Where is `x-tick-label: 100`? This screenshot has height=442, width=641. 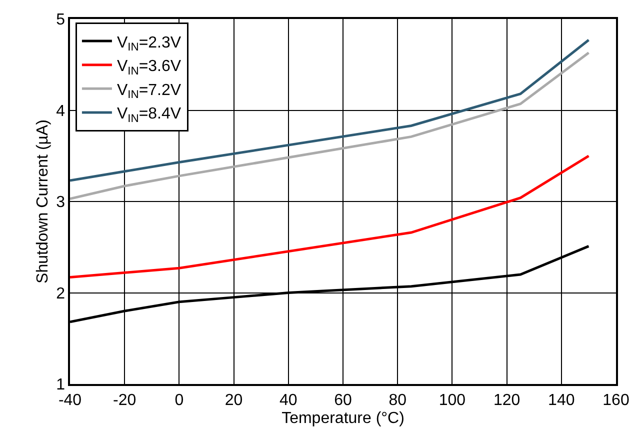
x-tick-label: 100 is located at coordinates (452, 400).